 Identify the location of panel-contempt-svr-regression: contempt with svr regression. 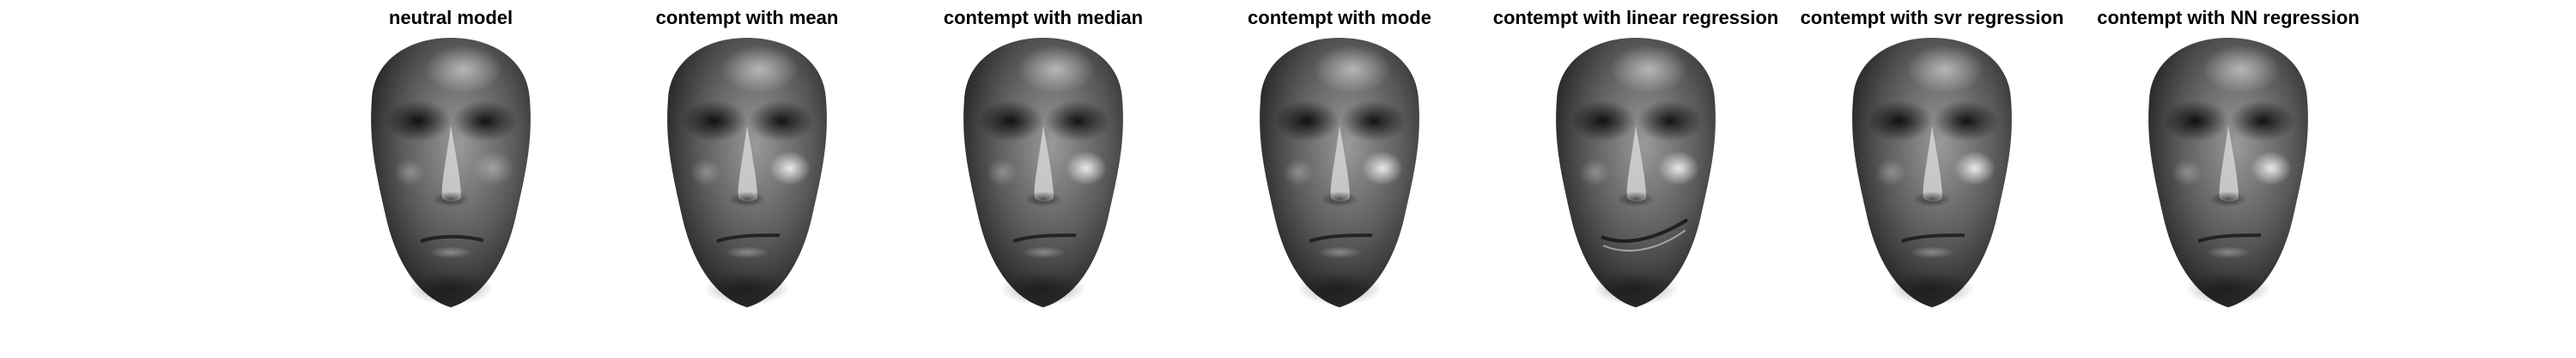
(1932, 179).